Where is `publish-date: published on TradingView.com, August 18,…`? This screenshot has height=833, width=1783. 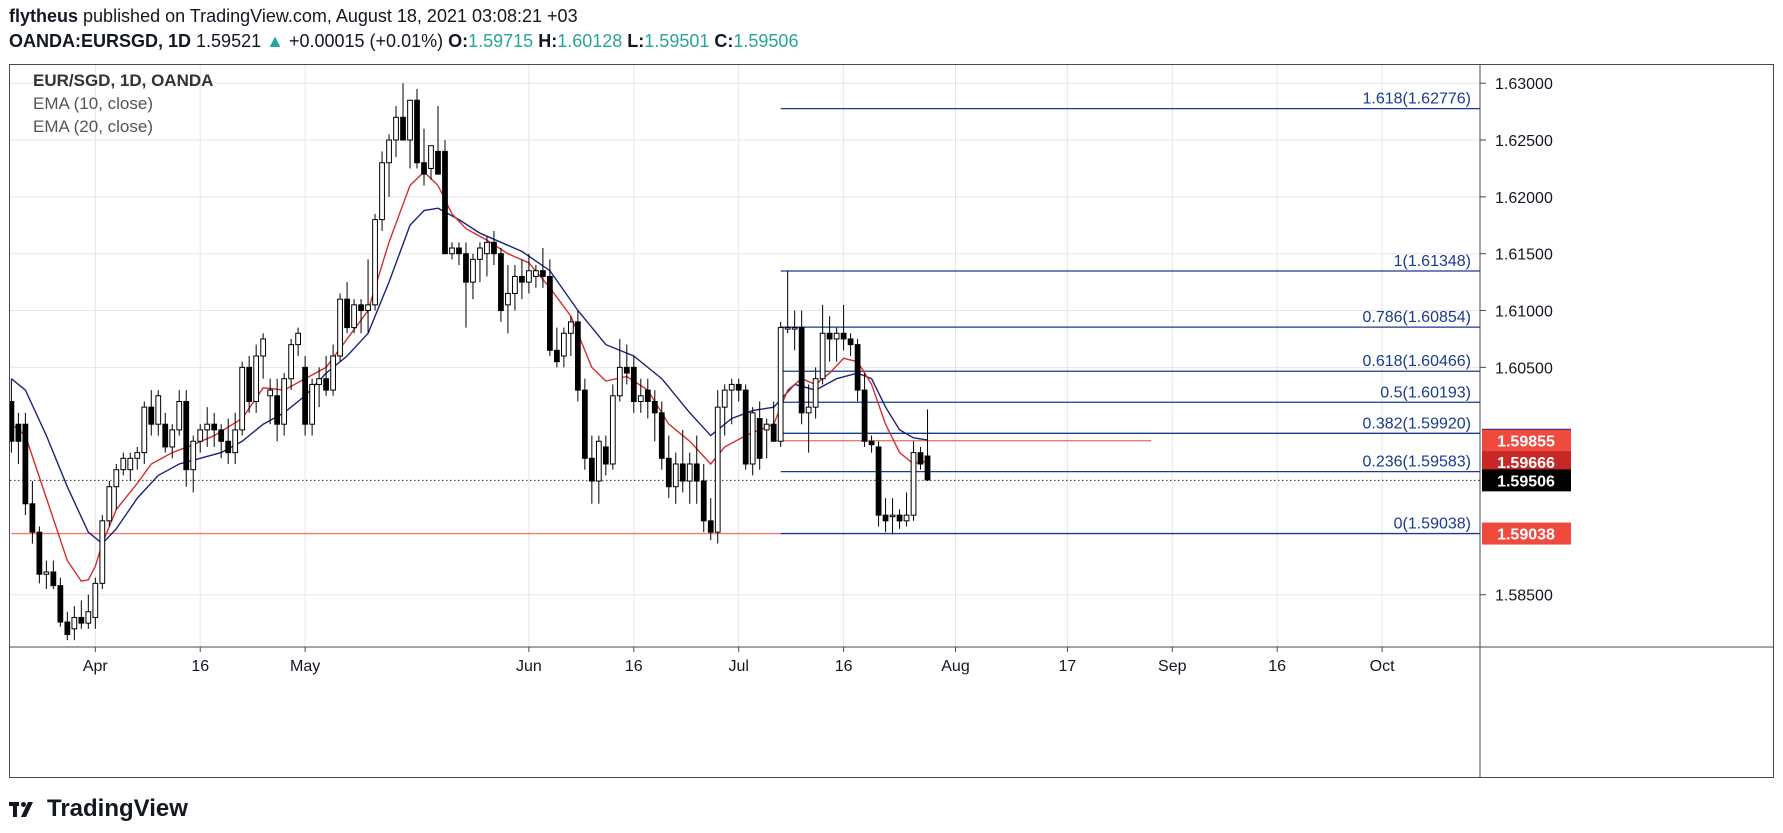
publish-date: published on TradingView.com, August 18,… is located at coordinates (330, 16).